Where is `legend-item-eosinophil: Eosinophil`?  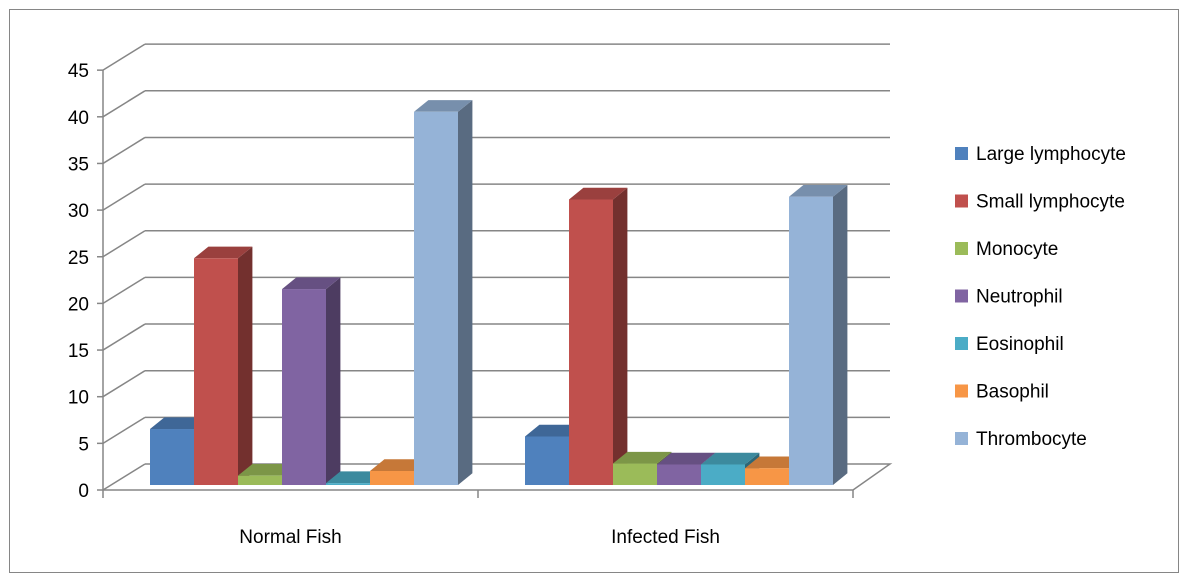
legend-item-eosinophil: Eosinophil is located at coordinates (1009, 344).